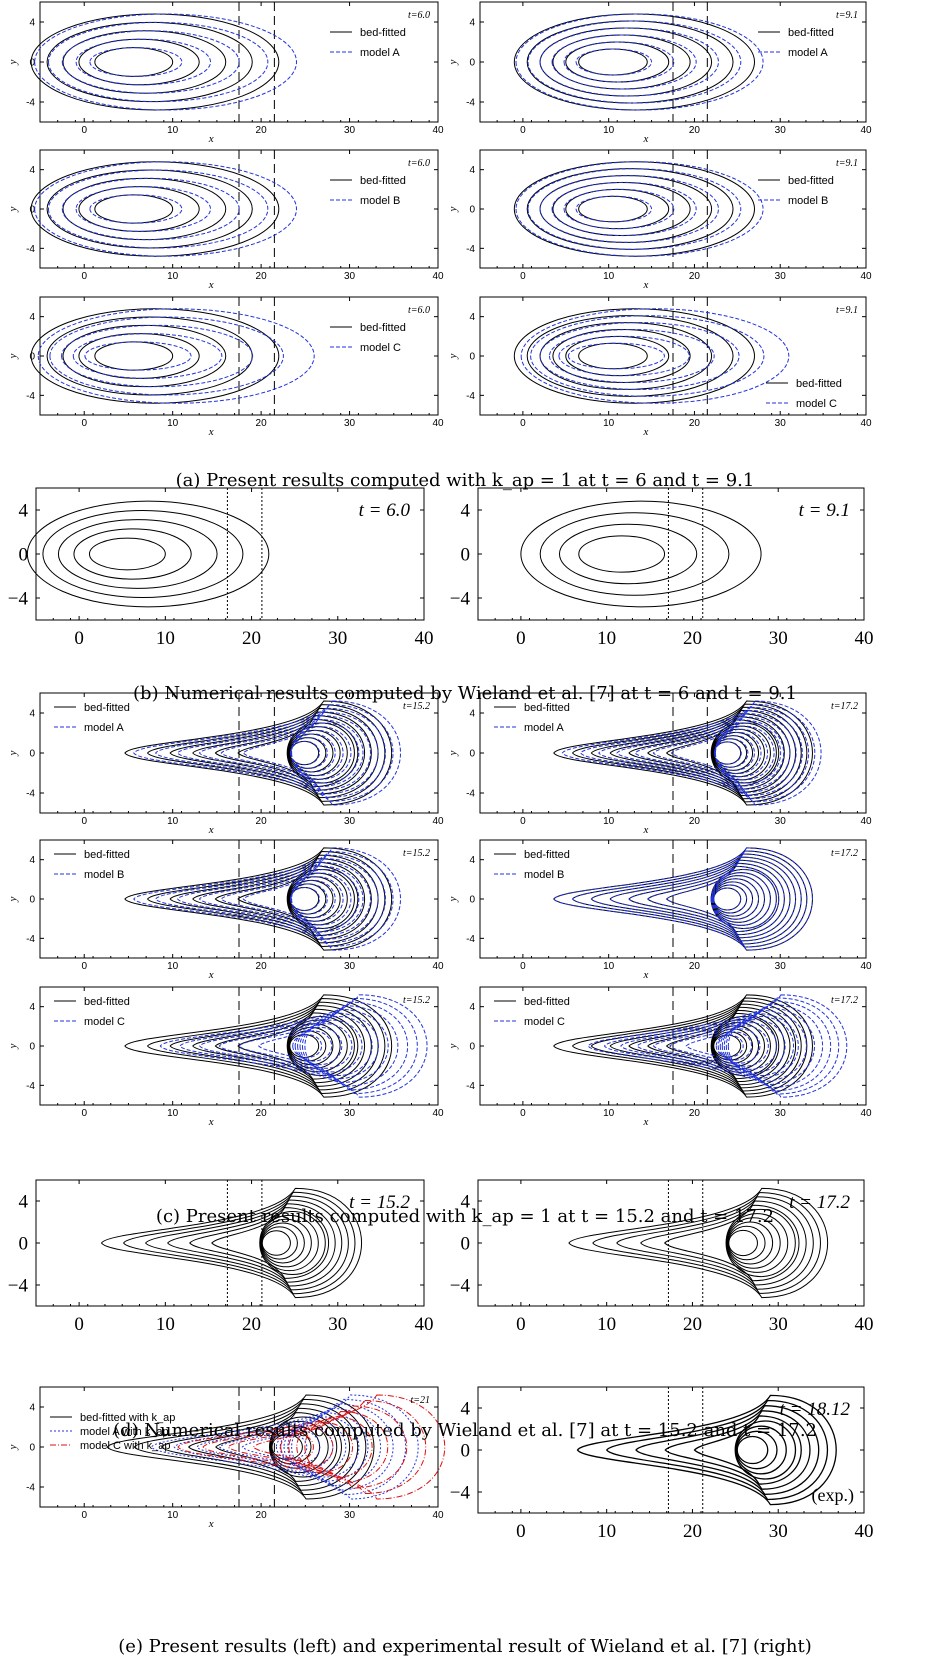 Image resolution: width=930 pixels, height=1664 pixels. Describe the element at coordinates (819, 1202) in the screenshot. I see `time-label: t = 17.2` at that location.